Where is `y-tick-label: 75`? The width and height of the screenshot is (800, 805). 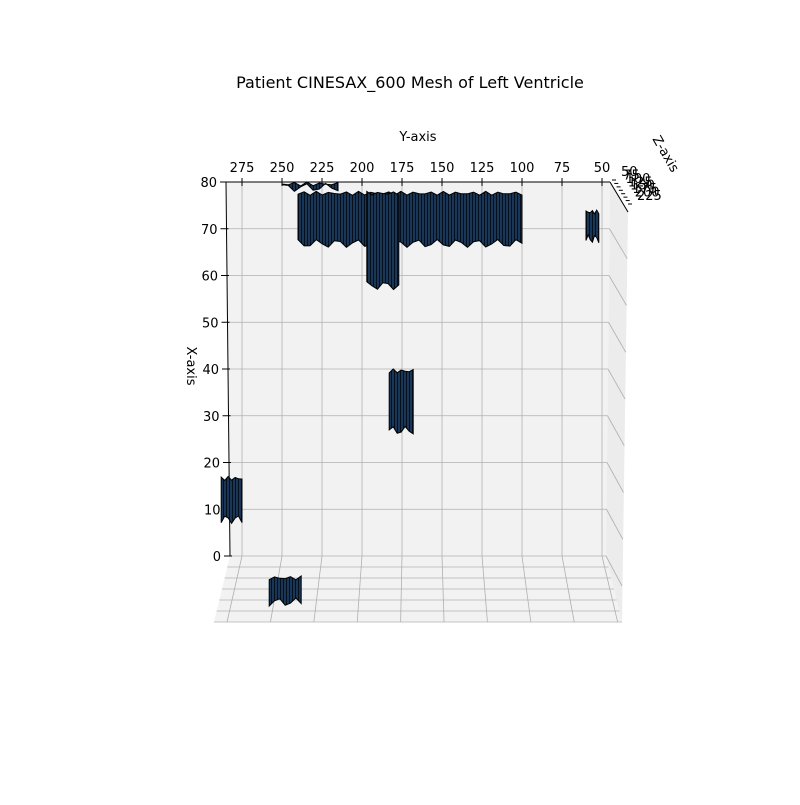 y-tick-label: 75 is located at coordinates (562, 168).